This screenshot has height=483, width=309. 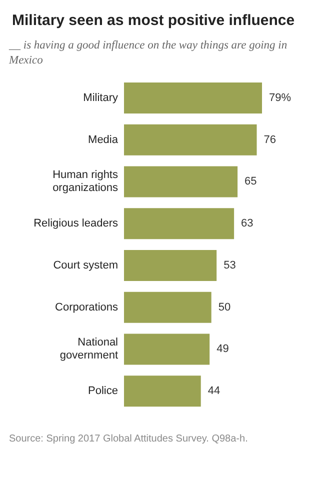 What do you see at coordinates (247, 224) in the screenshot?
I see `data-label: 63` at bounding box center [247, 224].